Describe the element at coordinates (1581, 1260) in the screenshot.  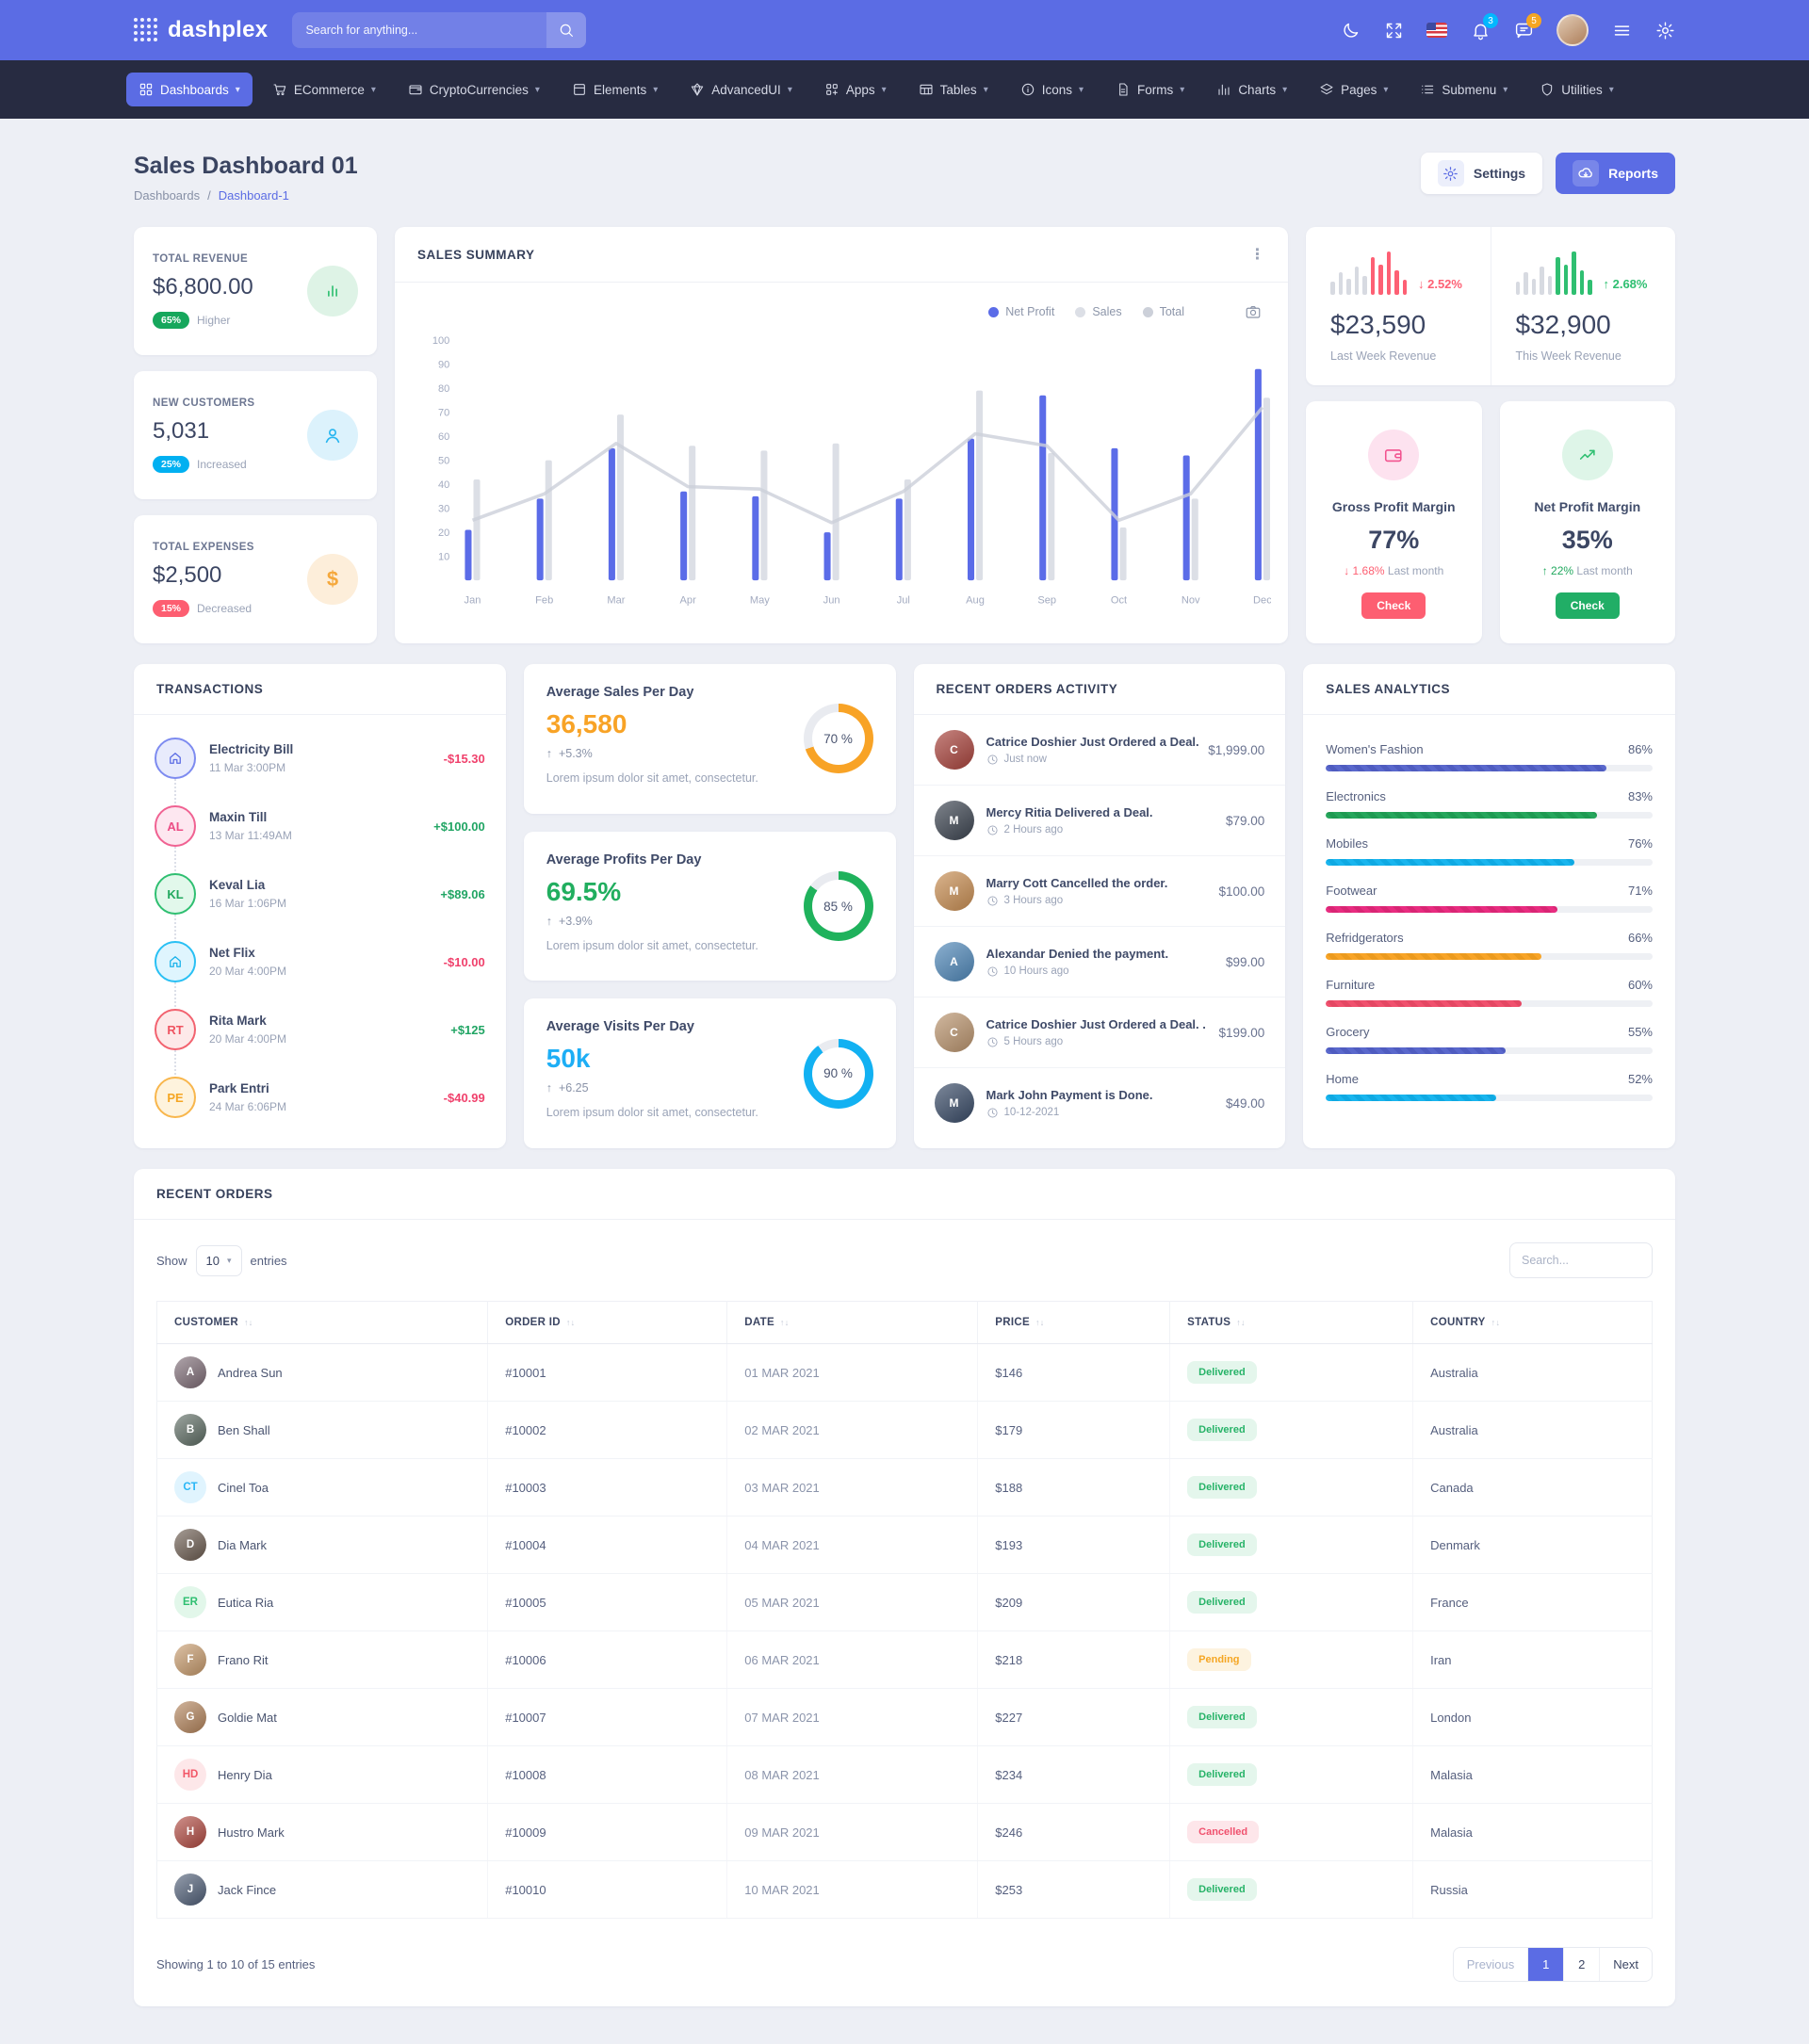
I see `table-search-input` at that location.